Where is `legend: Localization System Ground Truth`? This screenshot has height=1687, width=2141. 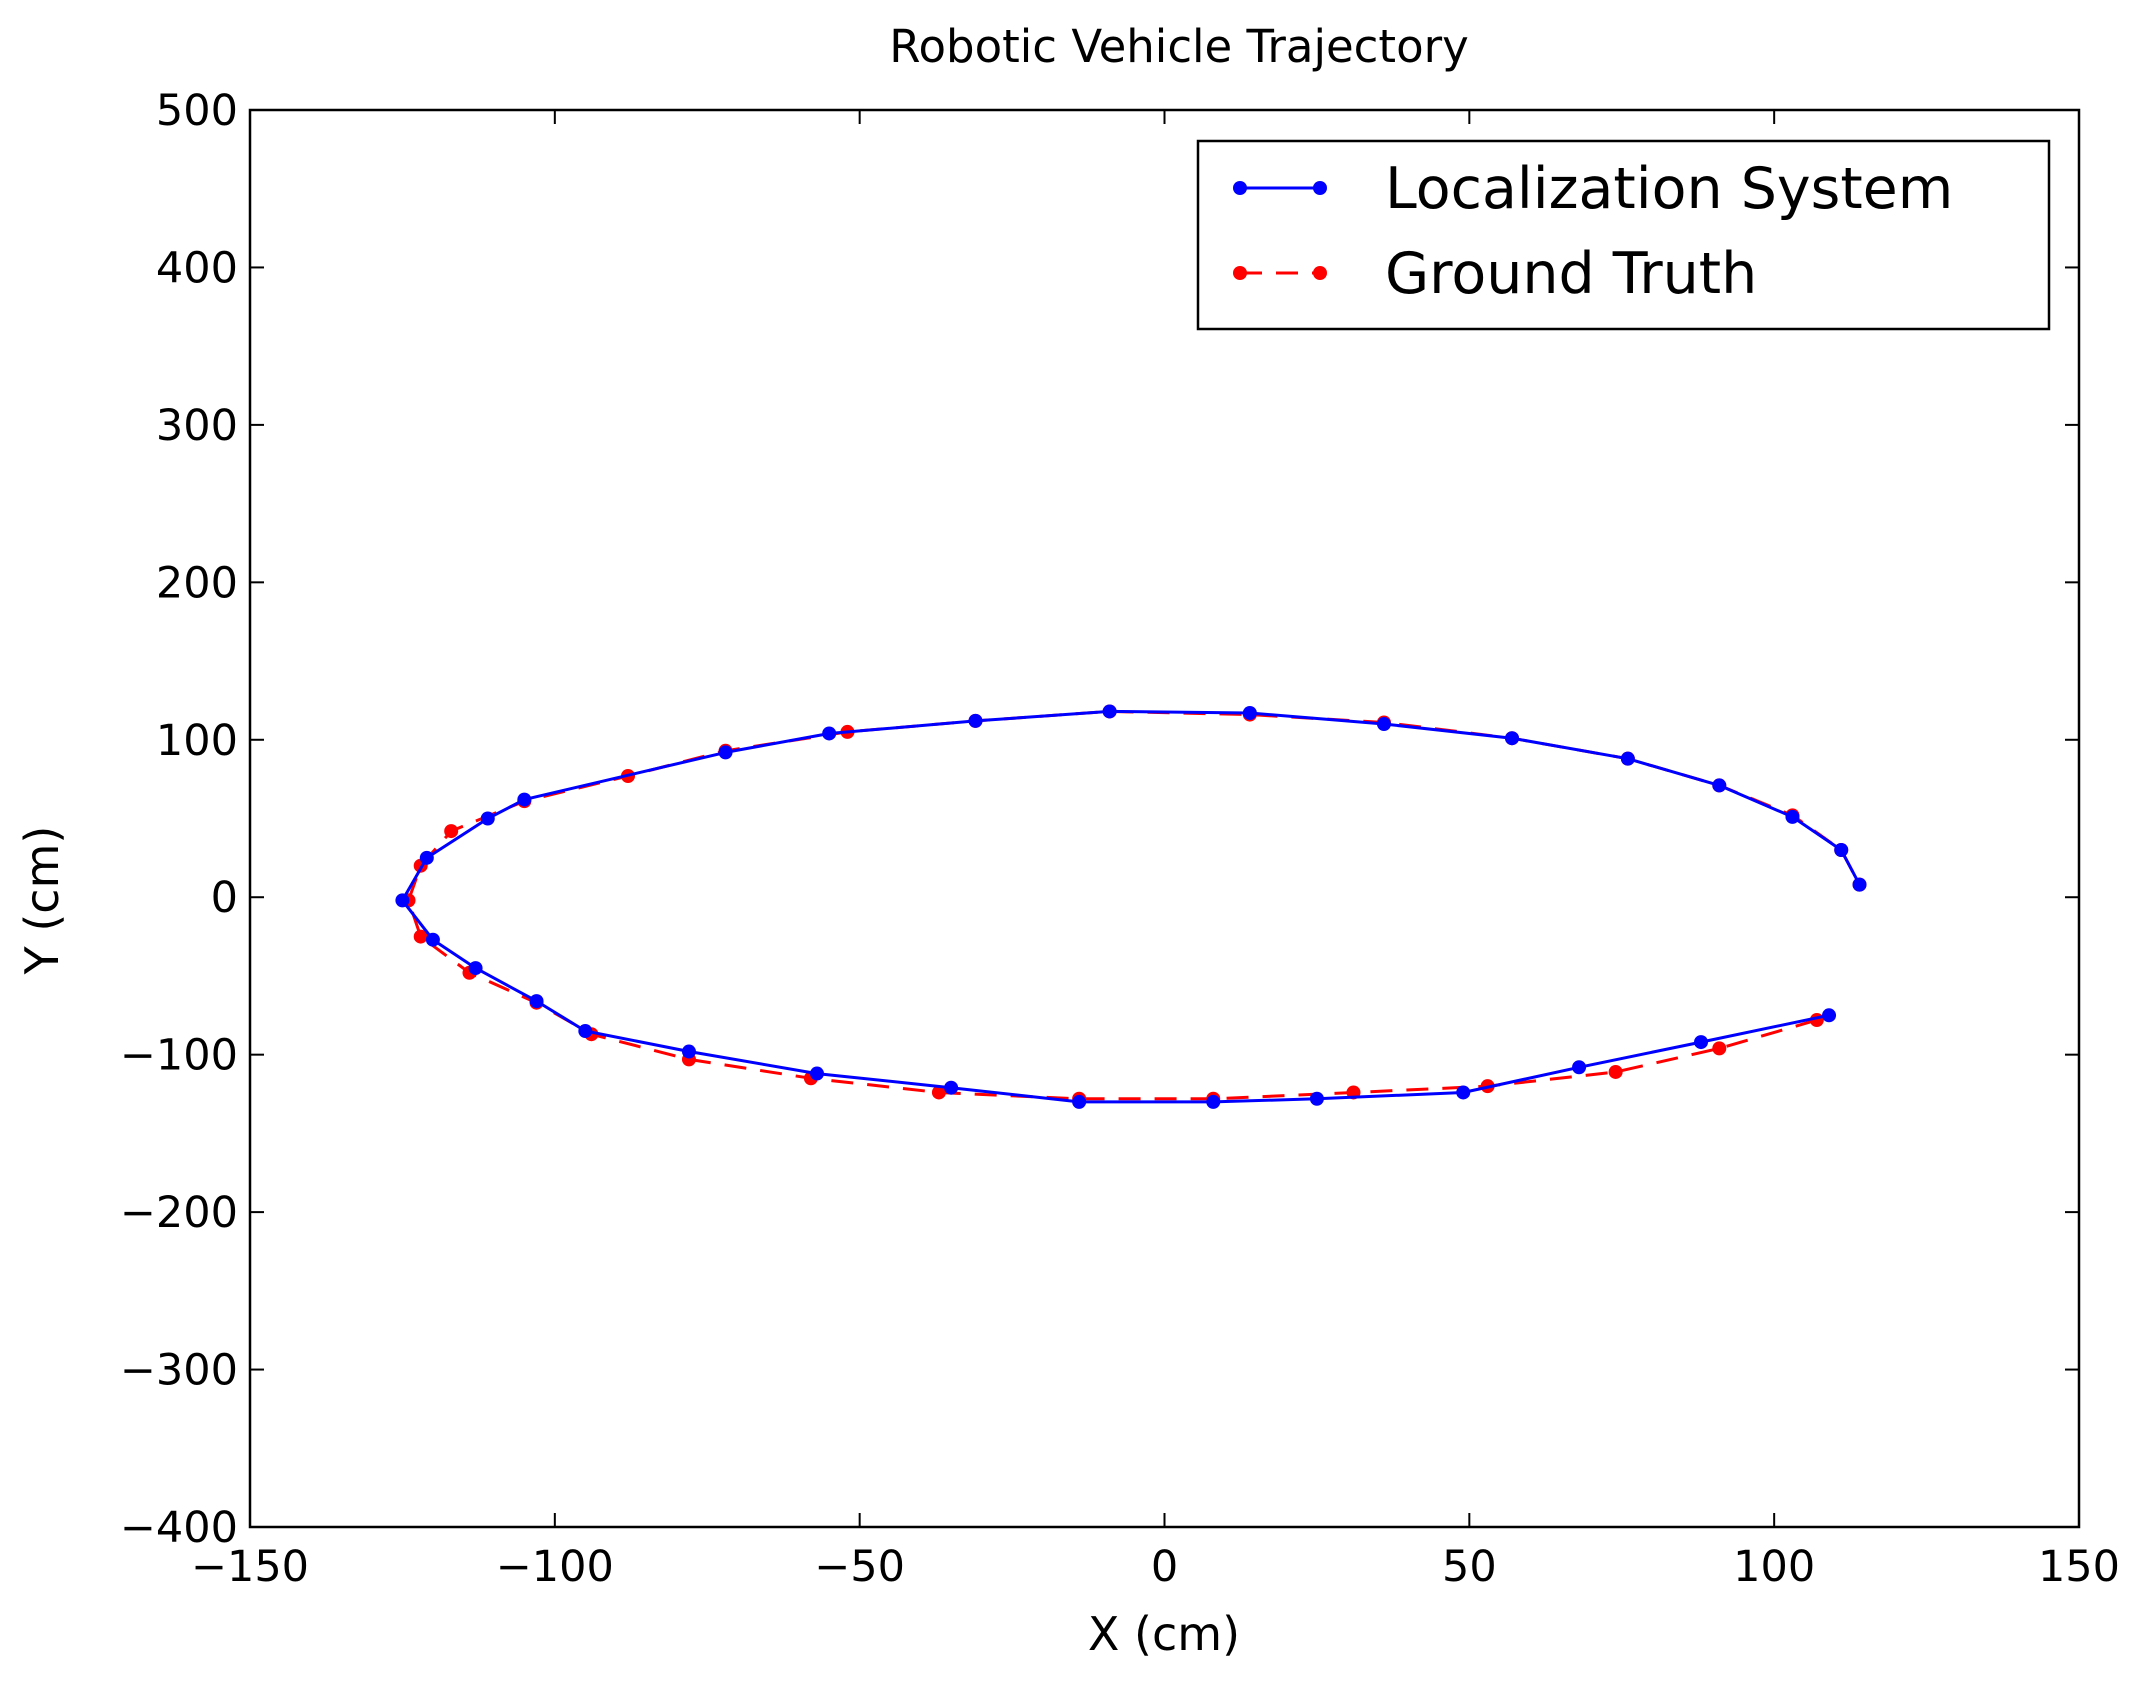 legend: Localization System Ground Truth is located at coordinates (1623, 235).